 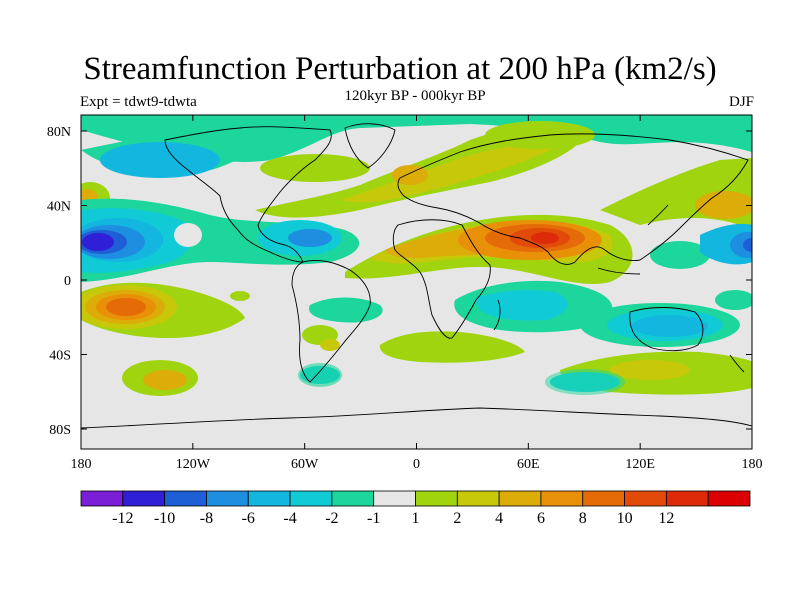 What do you see at coordinates (583, 518) in the screenshot?
I see `colorbar-label: 8` at bounding box center [583, 518].